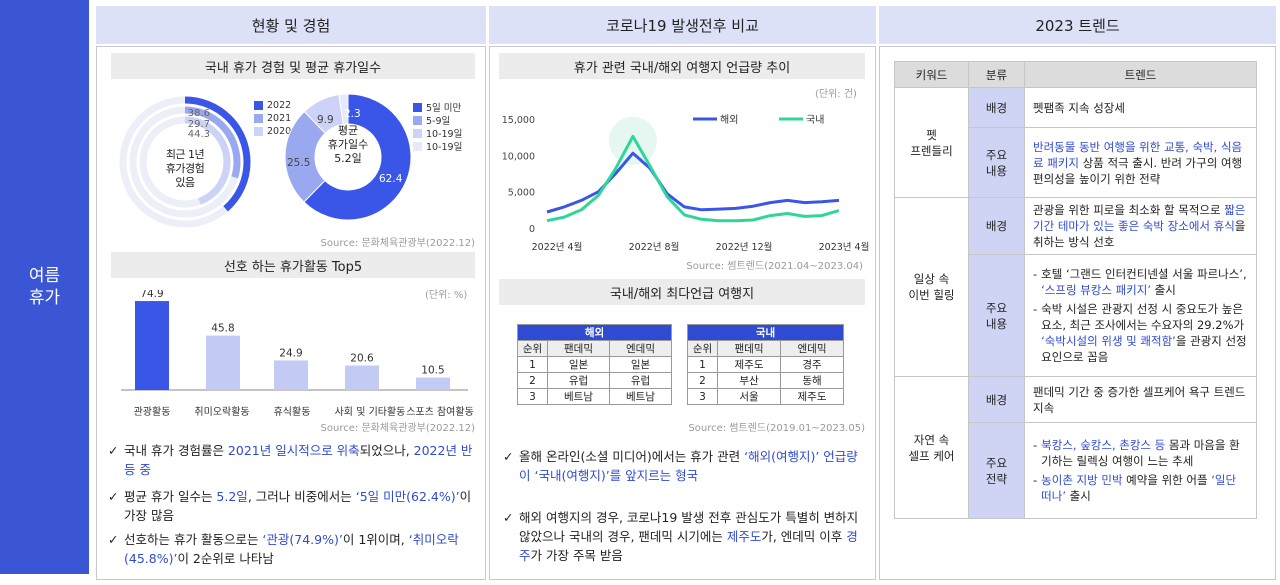  What do you see at coordinates (325, 120) in the screenshot?
I see `pie-value-3: 9.9` at bounding box center [325, 120].